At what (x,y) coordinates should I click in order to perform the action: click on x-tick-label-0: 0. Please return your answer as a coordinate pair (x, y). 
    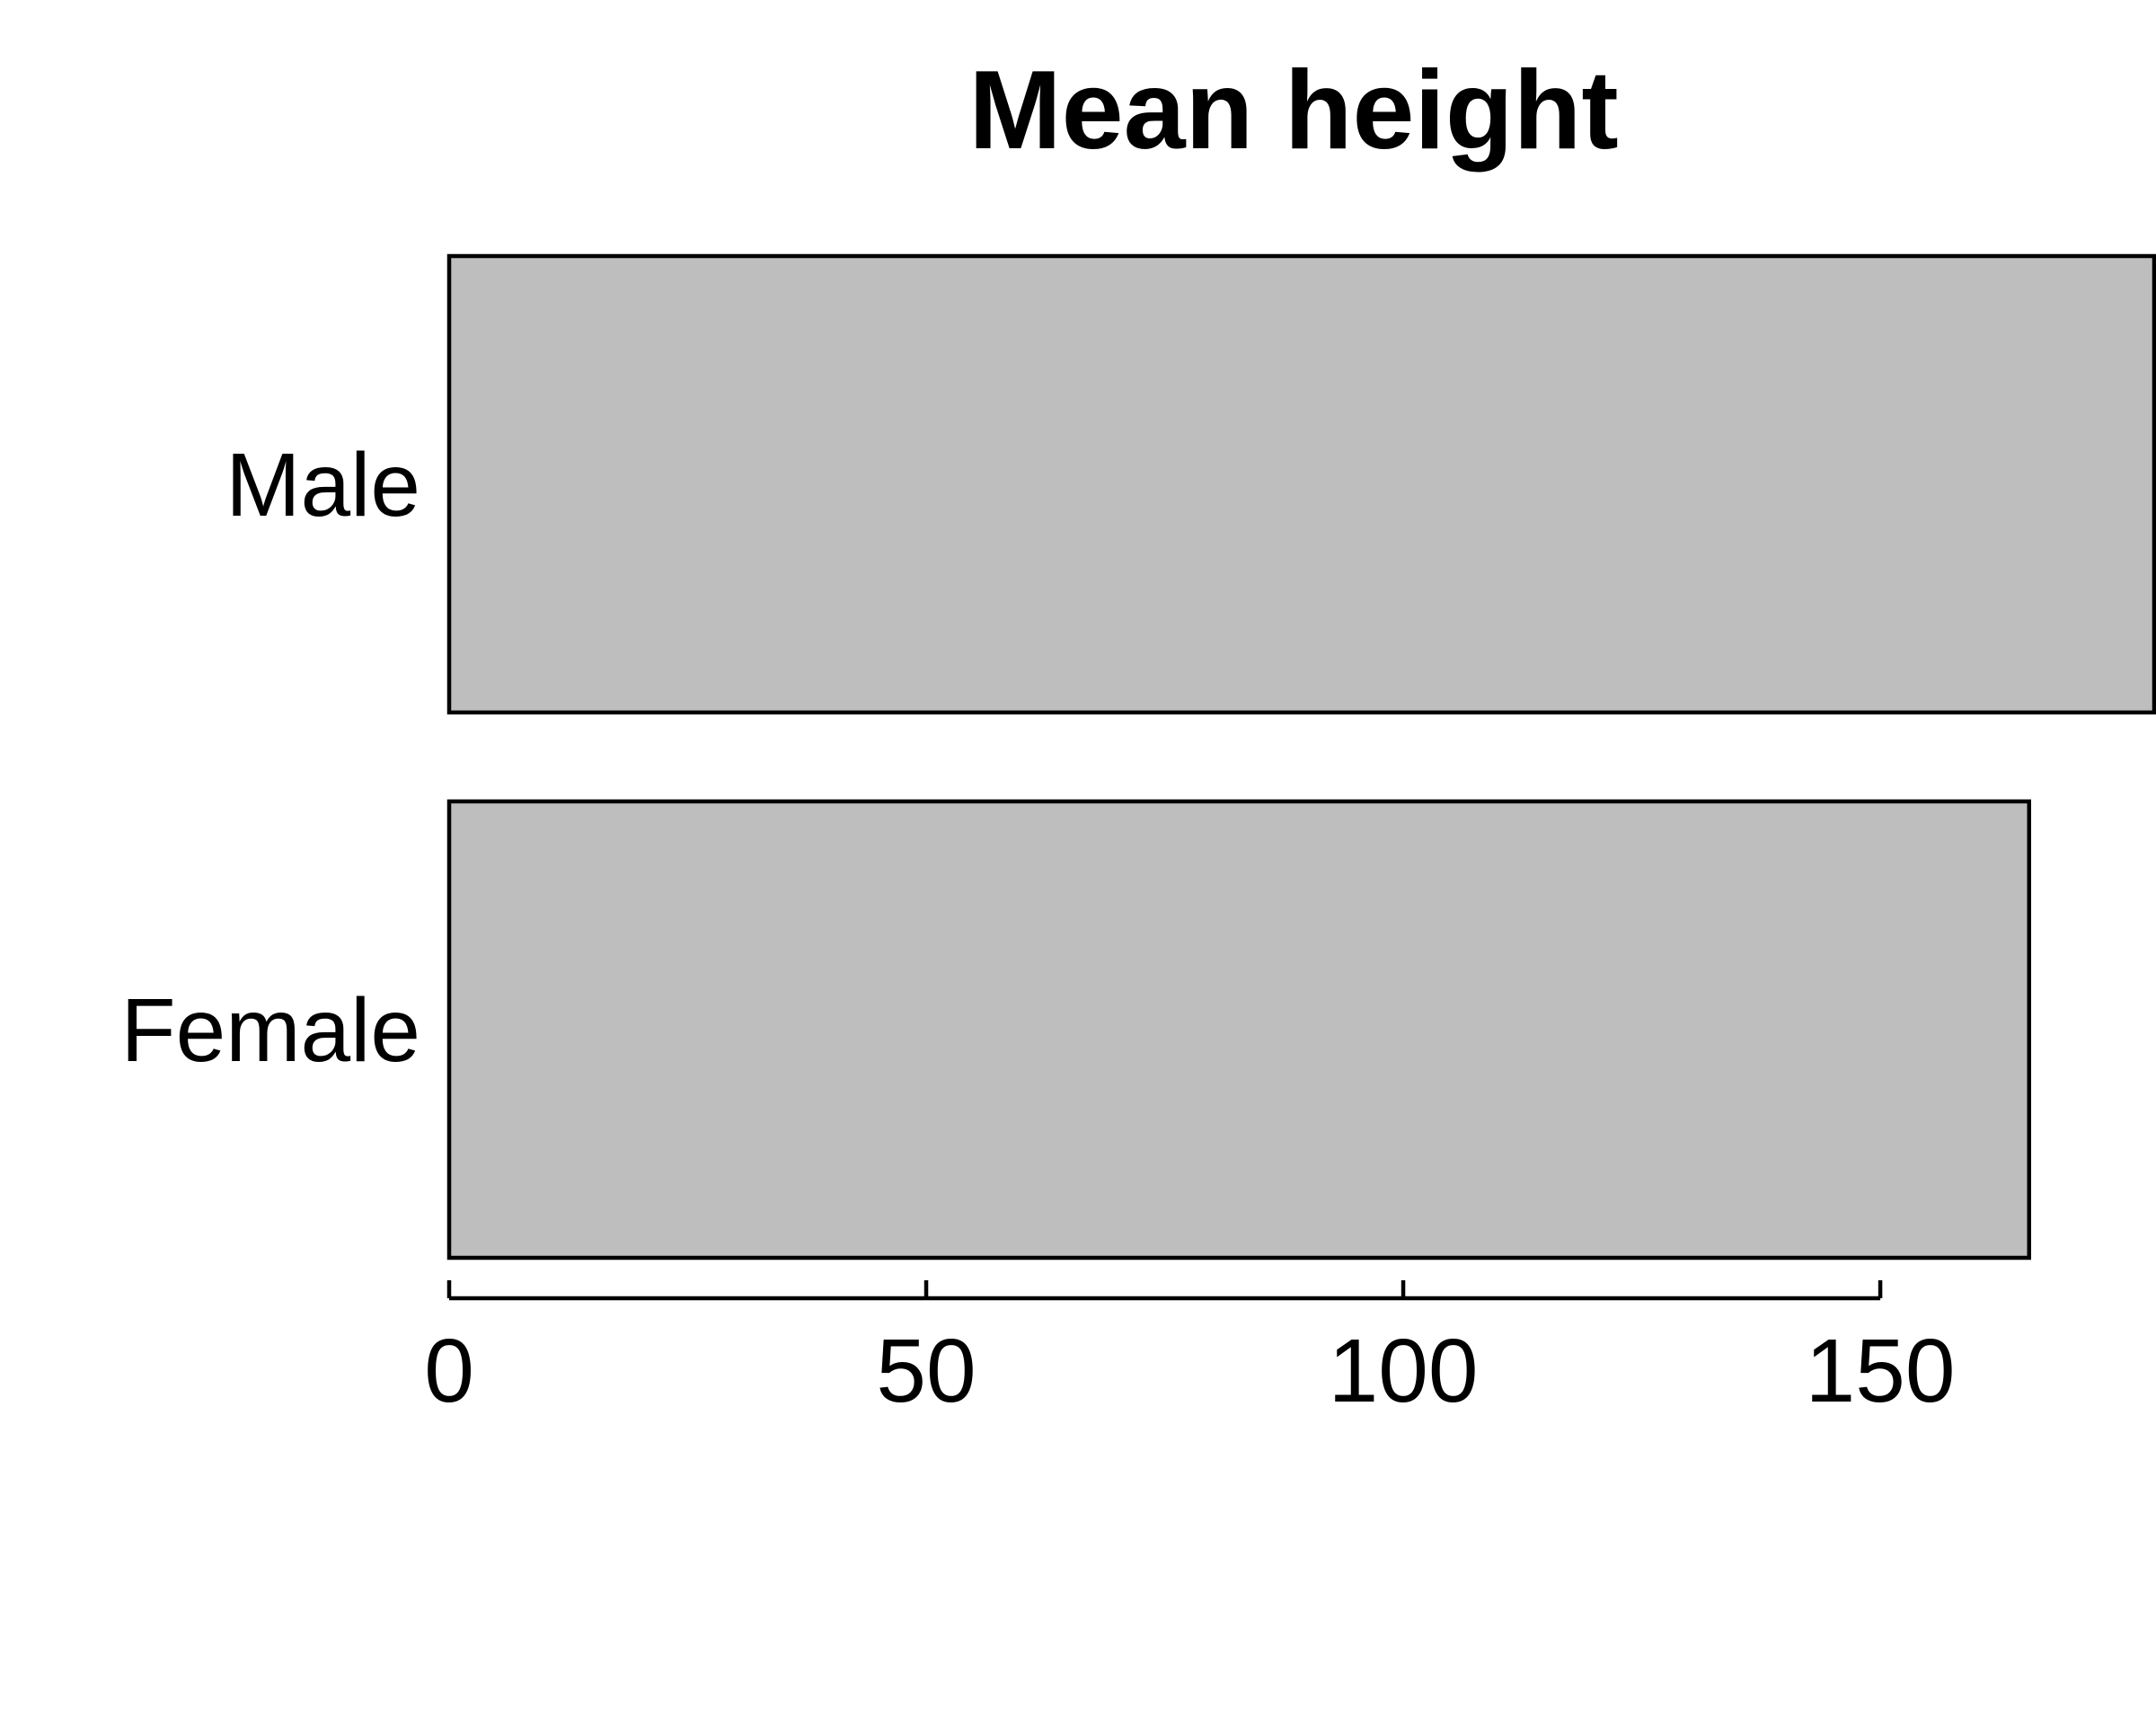
    Looking at the image, I should click on (449, 1371).